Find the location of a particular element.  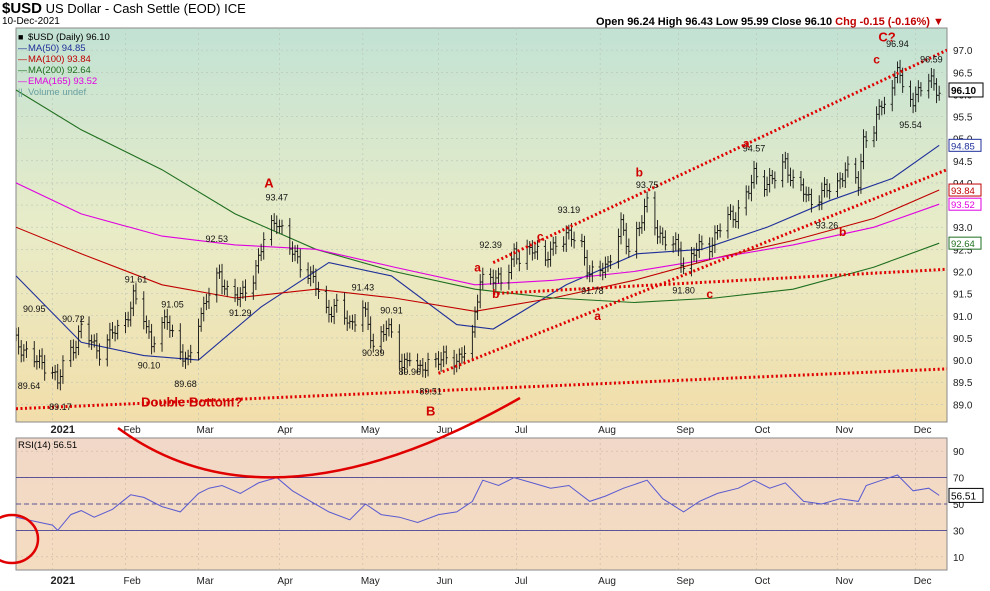

rsi-tick-label: 30 is located at coordinates (959, 531).